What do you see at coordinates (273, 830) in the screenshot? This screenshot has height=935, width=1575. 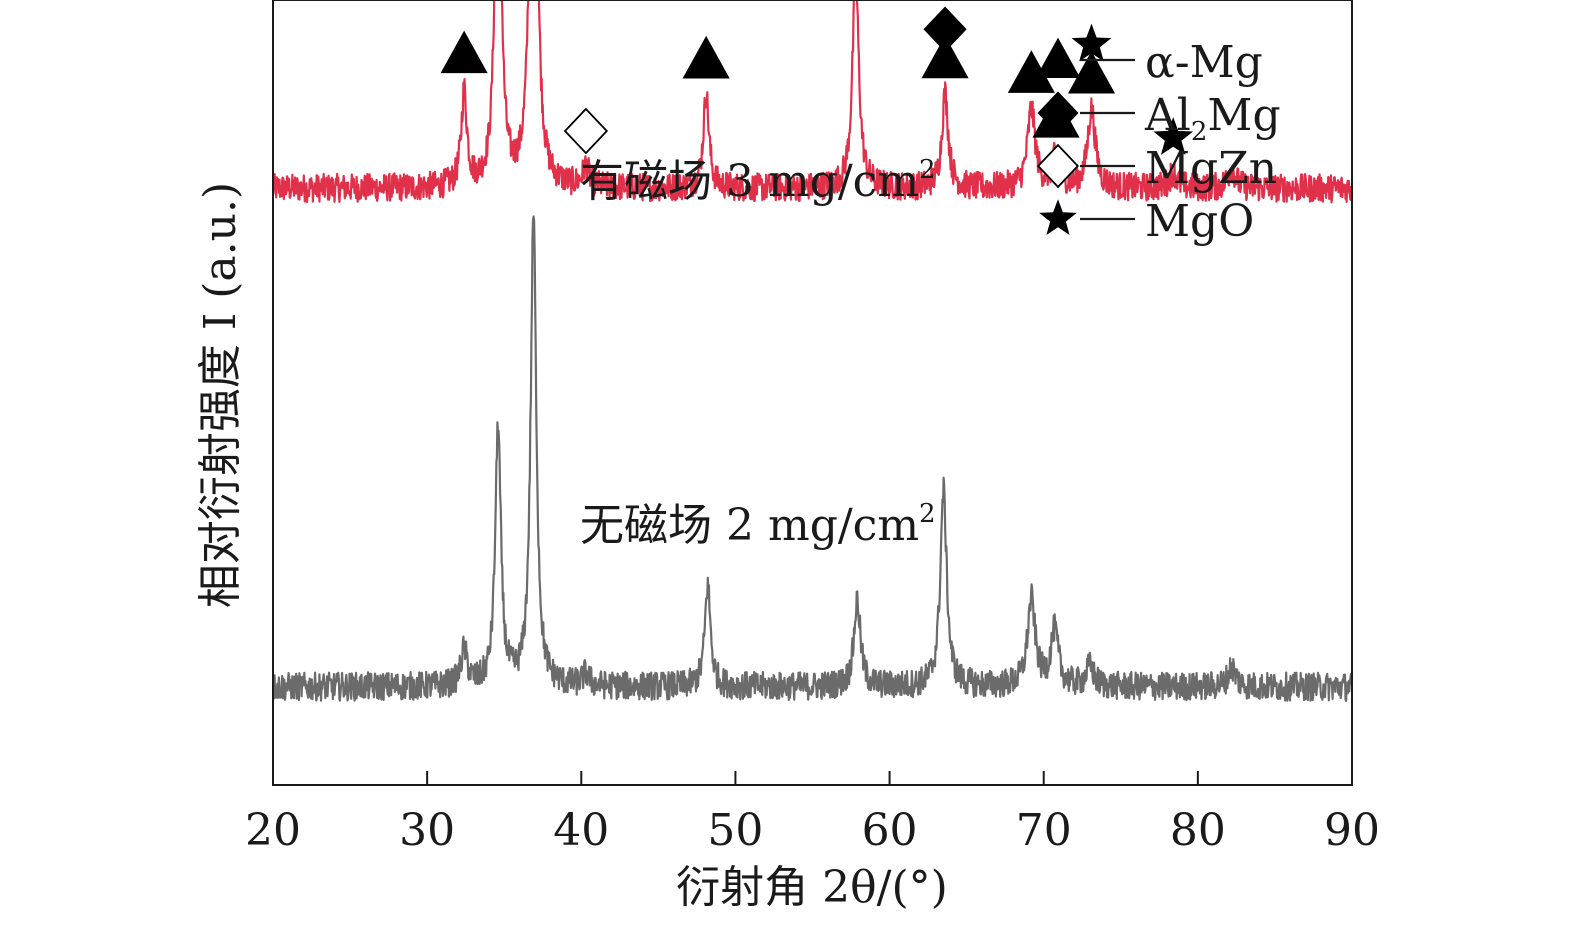 I see `x-tick-label: 20` at bounding box center [273, 830].